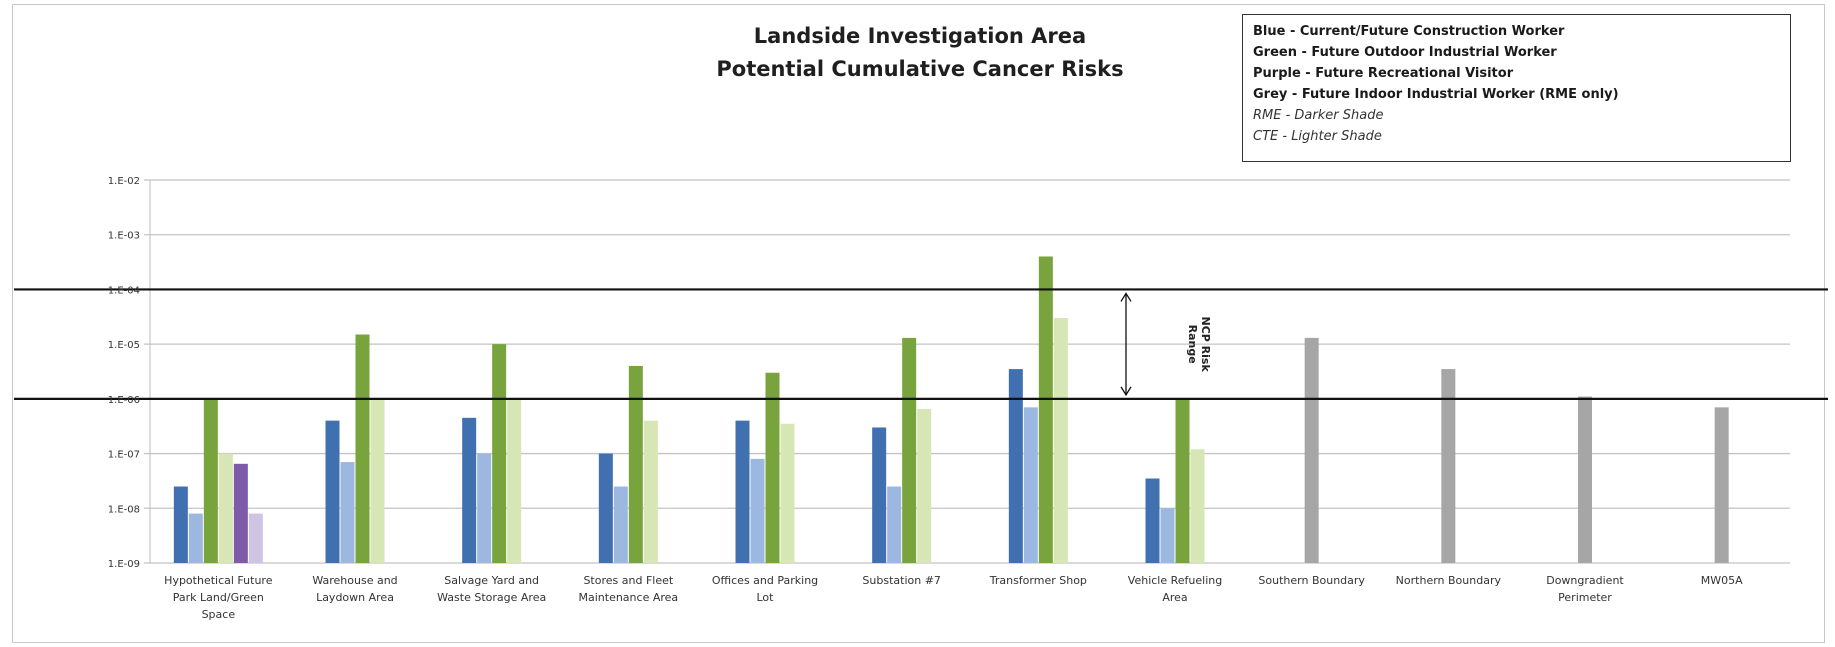 This screenshot has width=1835, height=647. What do you see at coordinates (355, 597) in the screenshot?
I see `x-category-label: Laydown Area` at bounding box center [355, 597].